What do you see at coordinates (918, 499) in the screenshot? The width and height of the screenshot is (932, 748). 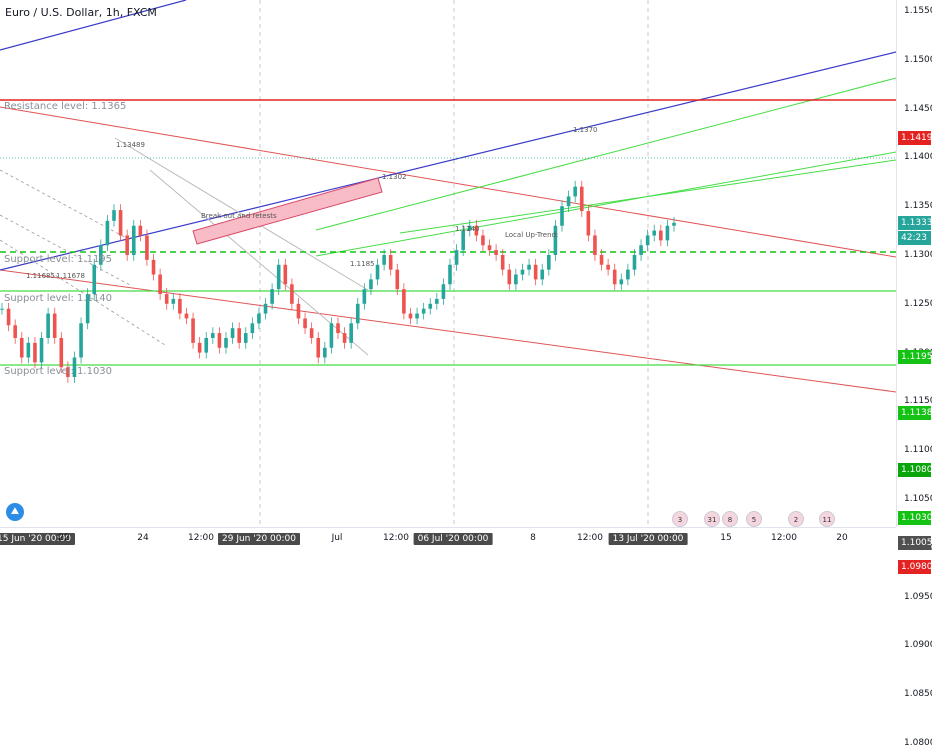 I see `price-tick-label: 1.10500` at bounding box center [918, 499].